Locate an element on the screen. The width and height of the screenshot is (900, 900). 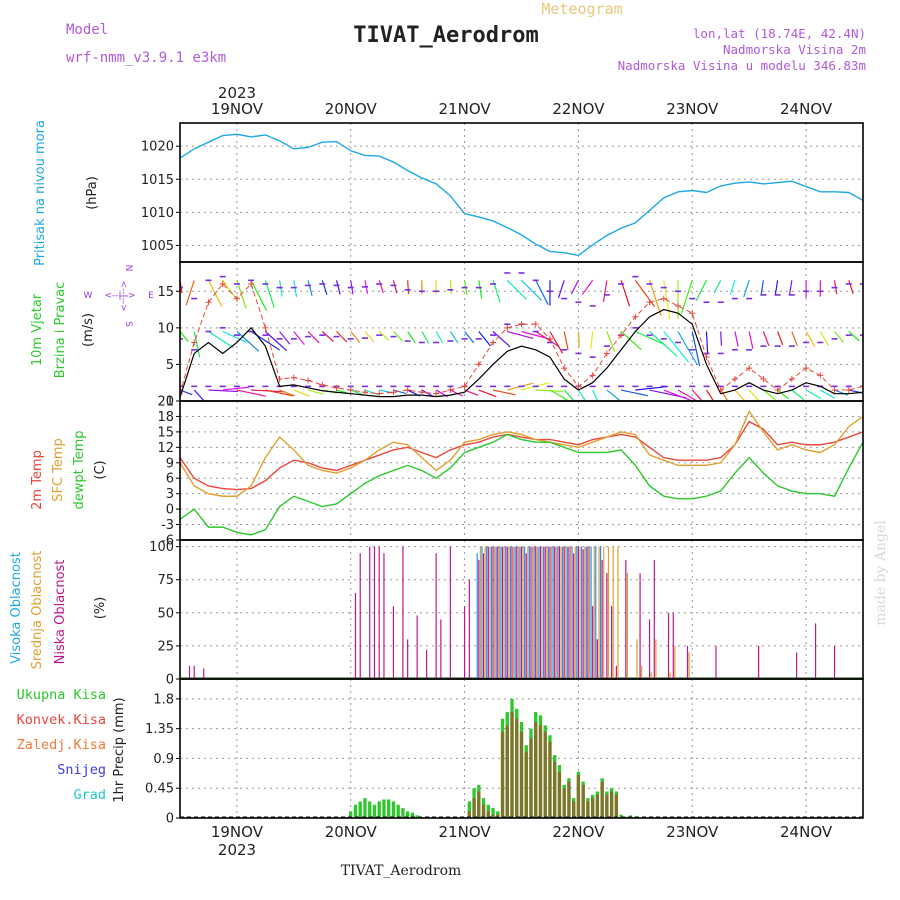
model-label: Model is located at coordinates (87, 30).